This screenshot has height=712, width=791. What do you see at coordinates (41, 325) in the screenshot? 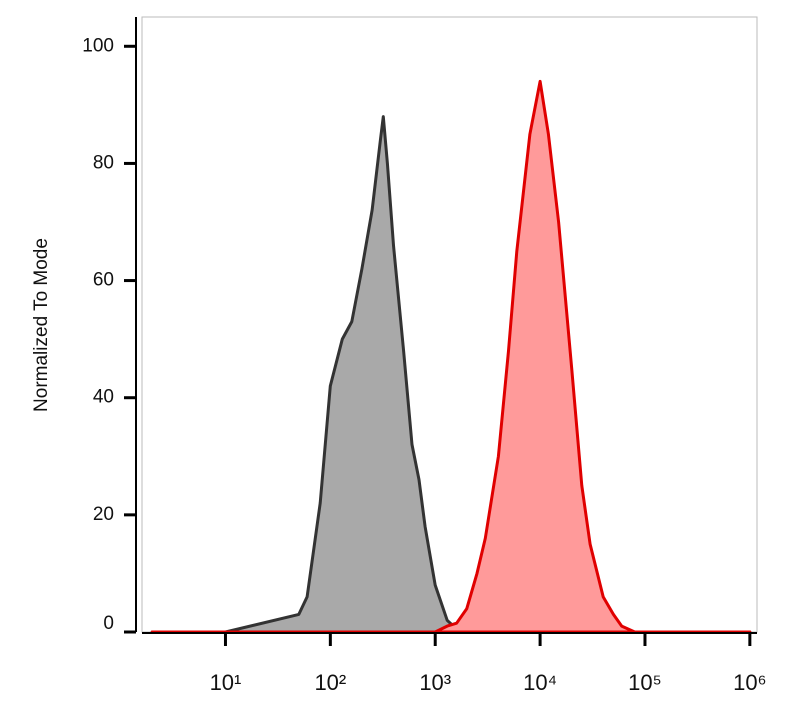
I see `y-axis-label: Normalized To Mode` at bounding box center [41, 325].